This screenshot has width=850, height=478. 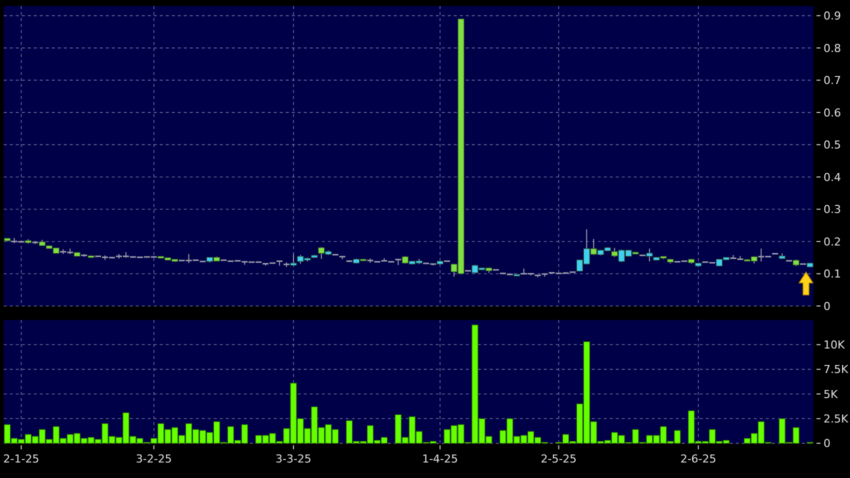 What do you see at coordinates (835, 345) in the screenshot?
I see `y-tick-label: 10K` at bounding box center [835, 345].